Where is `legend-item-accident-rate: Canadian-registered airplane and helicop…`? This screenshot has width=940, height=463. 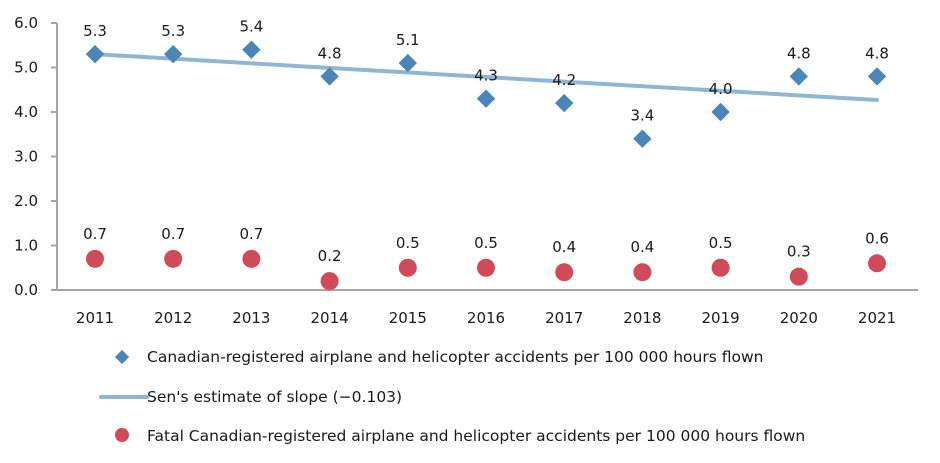 legend-item-accident-rate: Canadian-registered airplane and helicop… is located at coordinates (439, 357).